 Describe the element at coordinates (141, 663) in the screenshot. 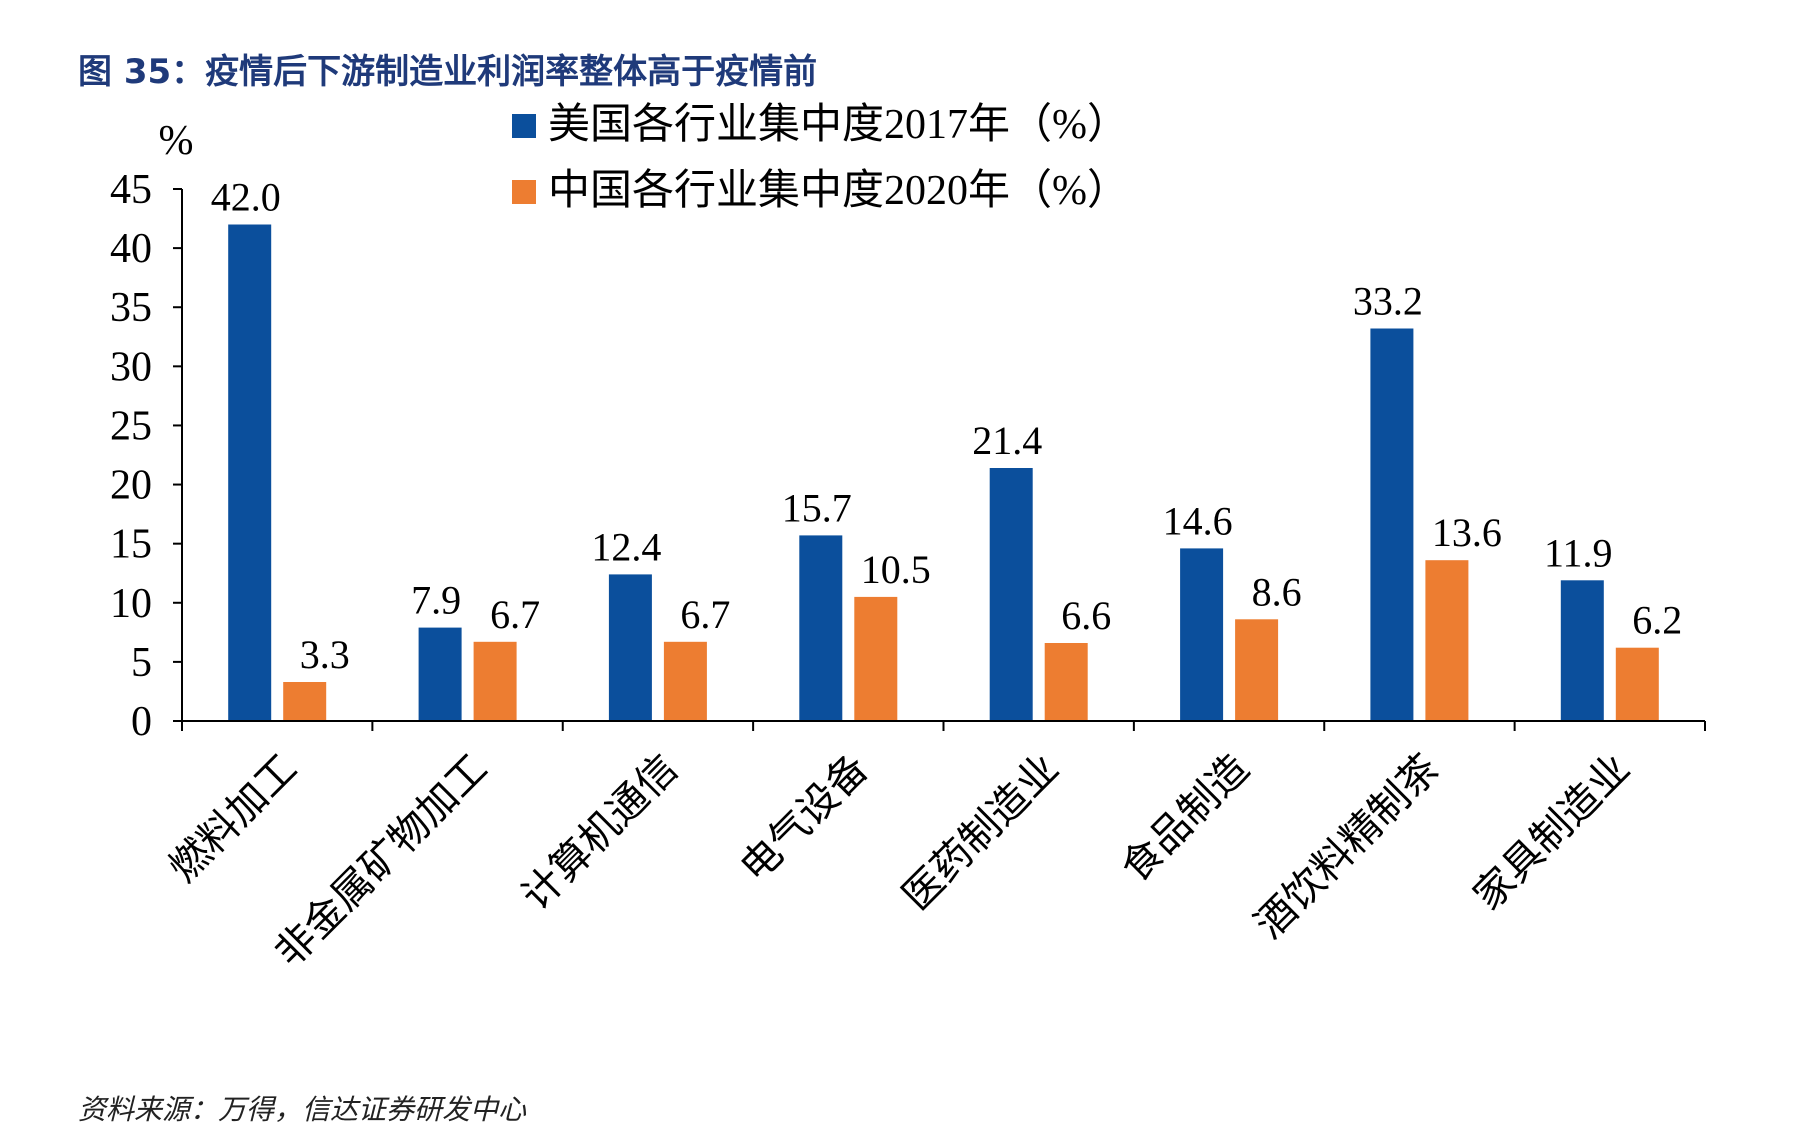

I see `y-tick-label-5: 5` at that location.